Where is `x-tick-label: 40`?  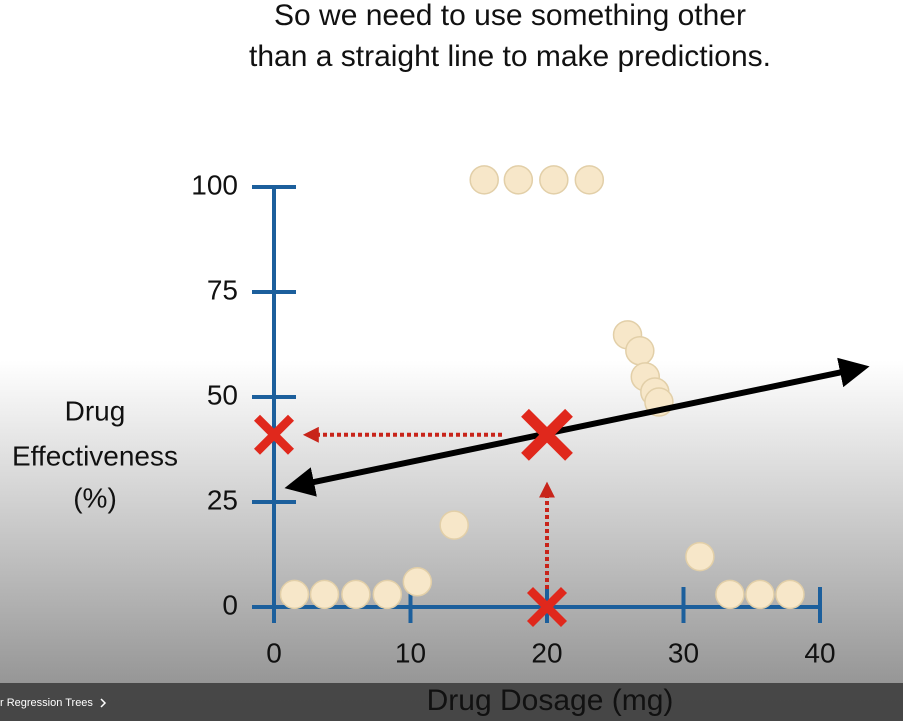 x-tick-label: 40 is located at coordinates (819, 652).